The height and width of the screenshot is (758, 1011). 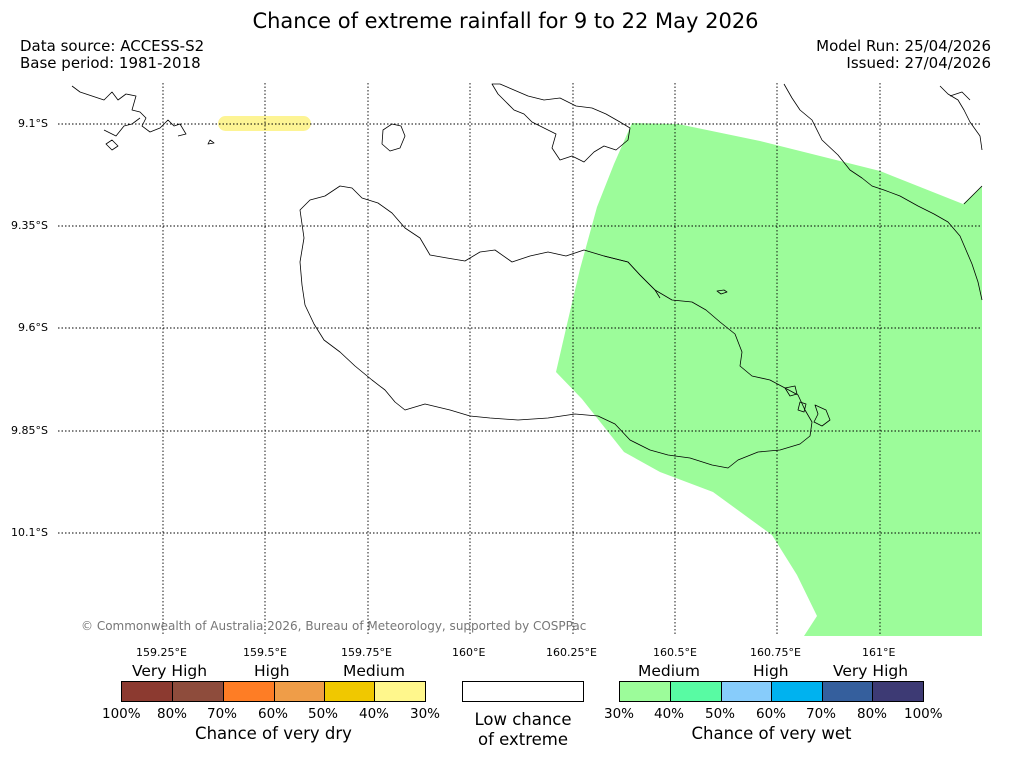 What do you see at coordinates (771, 671) in the screenshot?
I see `wet-category-high: High` at bounding box center [771, 671].